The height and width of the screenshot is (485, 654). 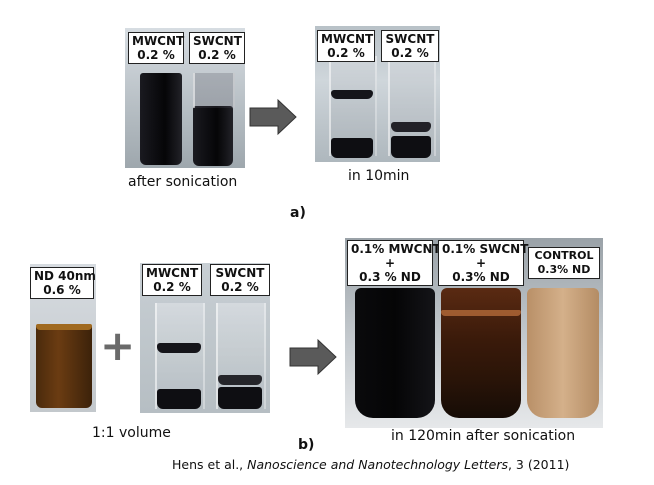 I want to click on label-control: CONTROL 0.3% ND, so click(x=564, y=263).